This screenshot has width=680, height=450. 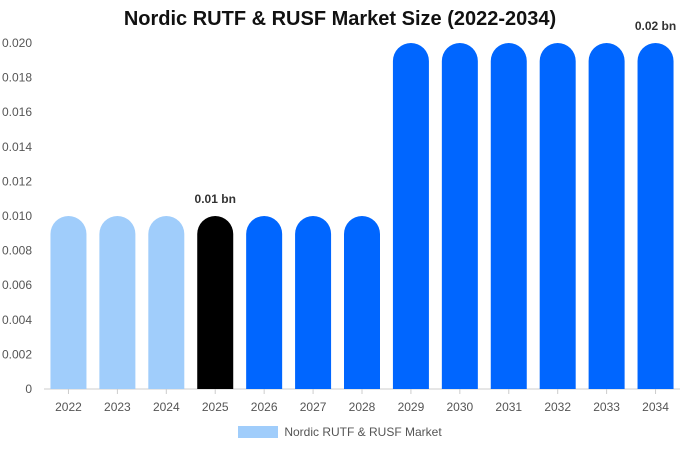 I want to click on x-tick-label: 2025, so click(x=215, y=407).